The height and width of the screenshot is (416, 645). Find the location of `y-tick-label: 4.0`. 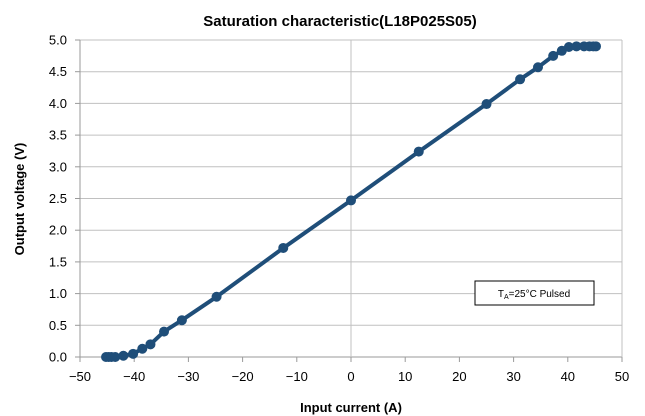

y-tick-label: 4.0 is located at coordinates (58, 103).